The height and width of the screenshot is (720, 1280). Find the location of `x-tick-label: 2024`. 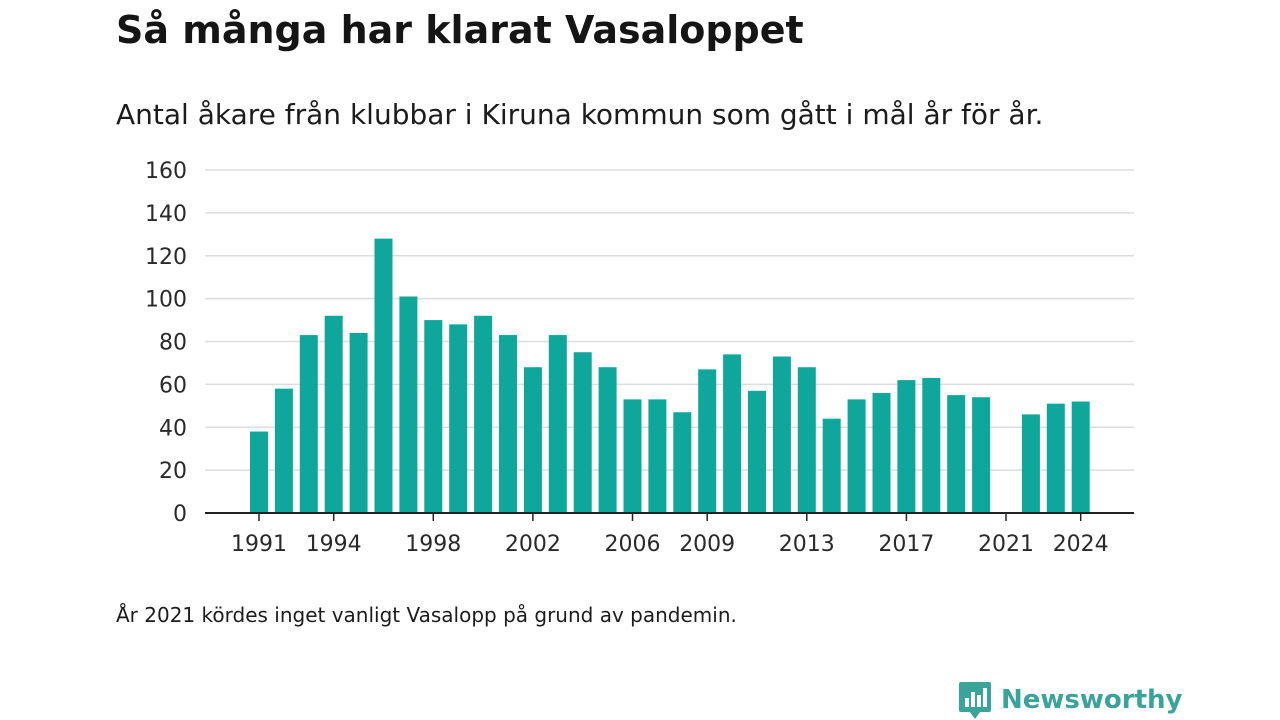

x-tick-label: 2024 is located at coordinates (1081, 544).